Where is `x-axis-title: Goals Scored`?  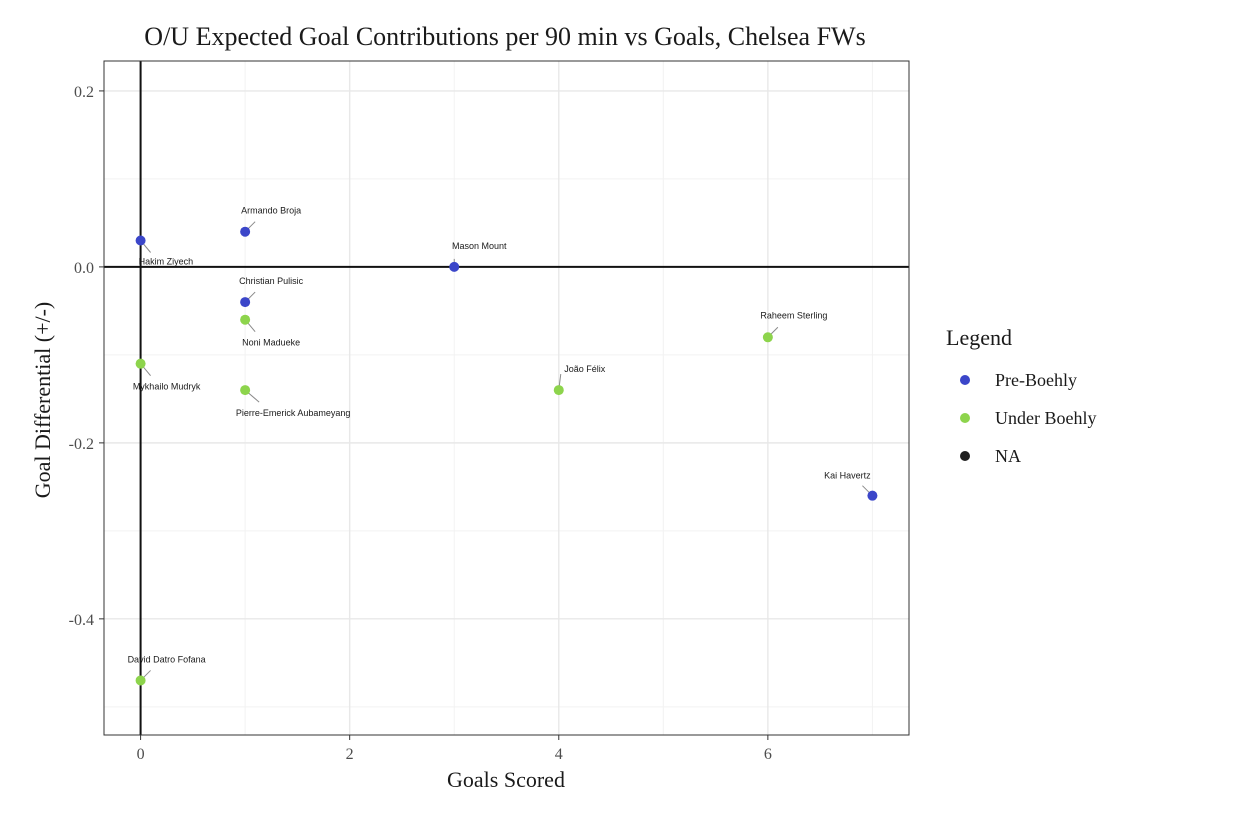
x-axis-title: Goals Scored is located at coordinates (506, 779).